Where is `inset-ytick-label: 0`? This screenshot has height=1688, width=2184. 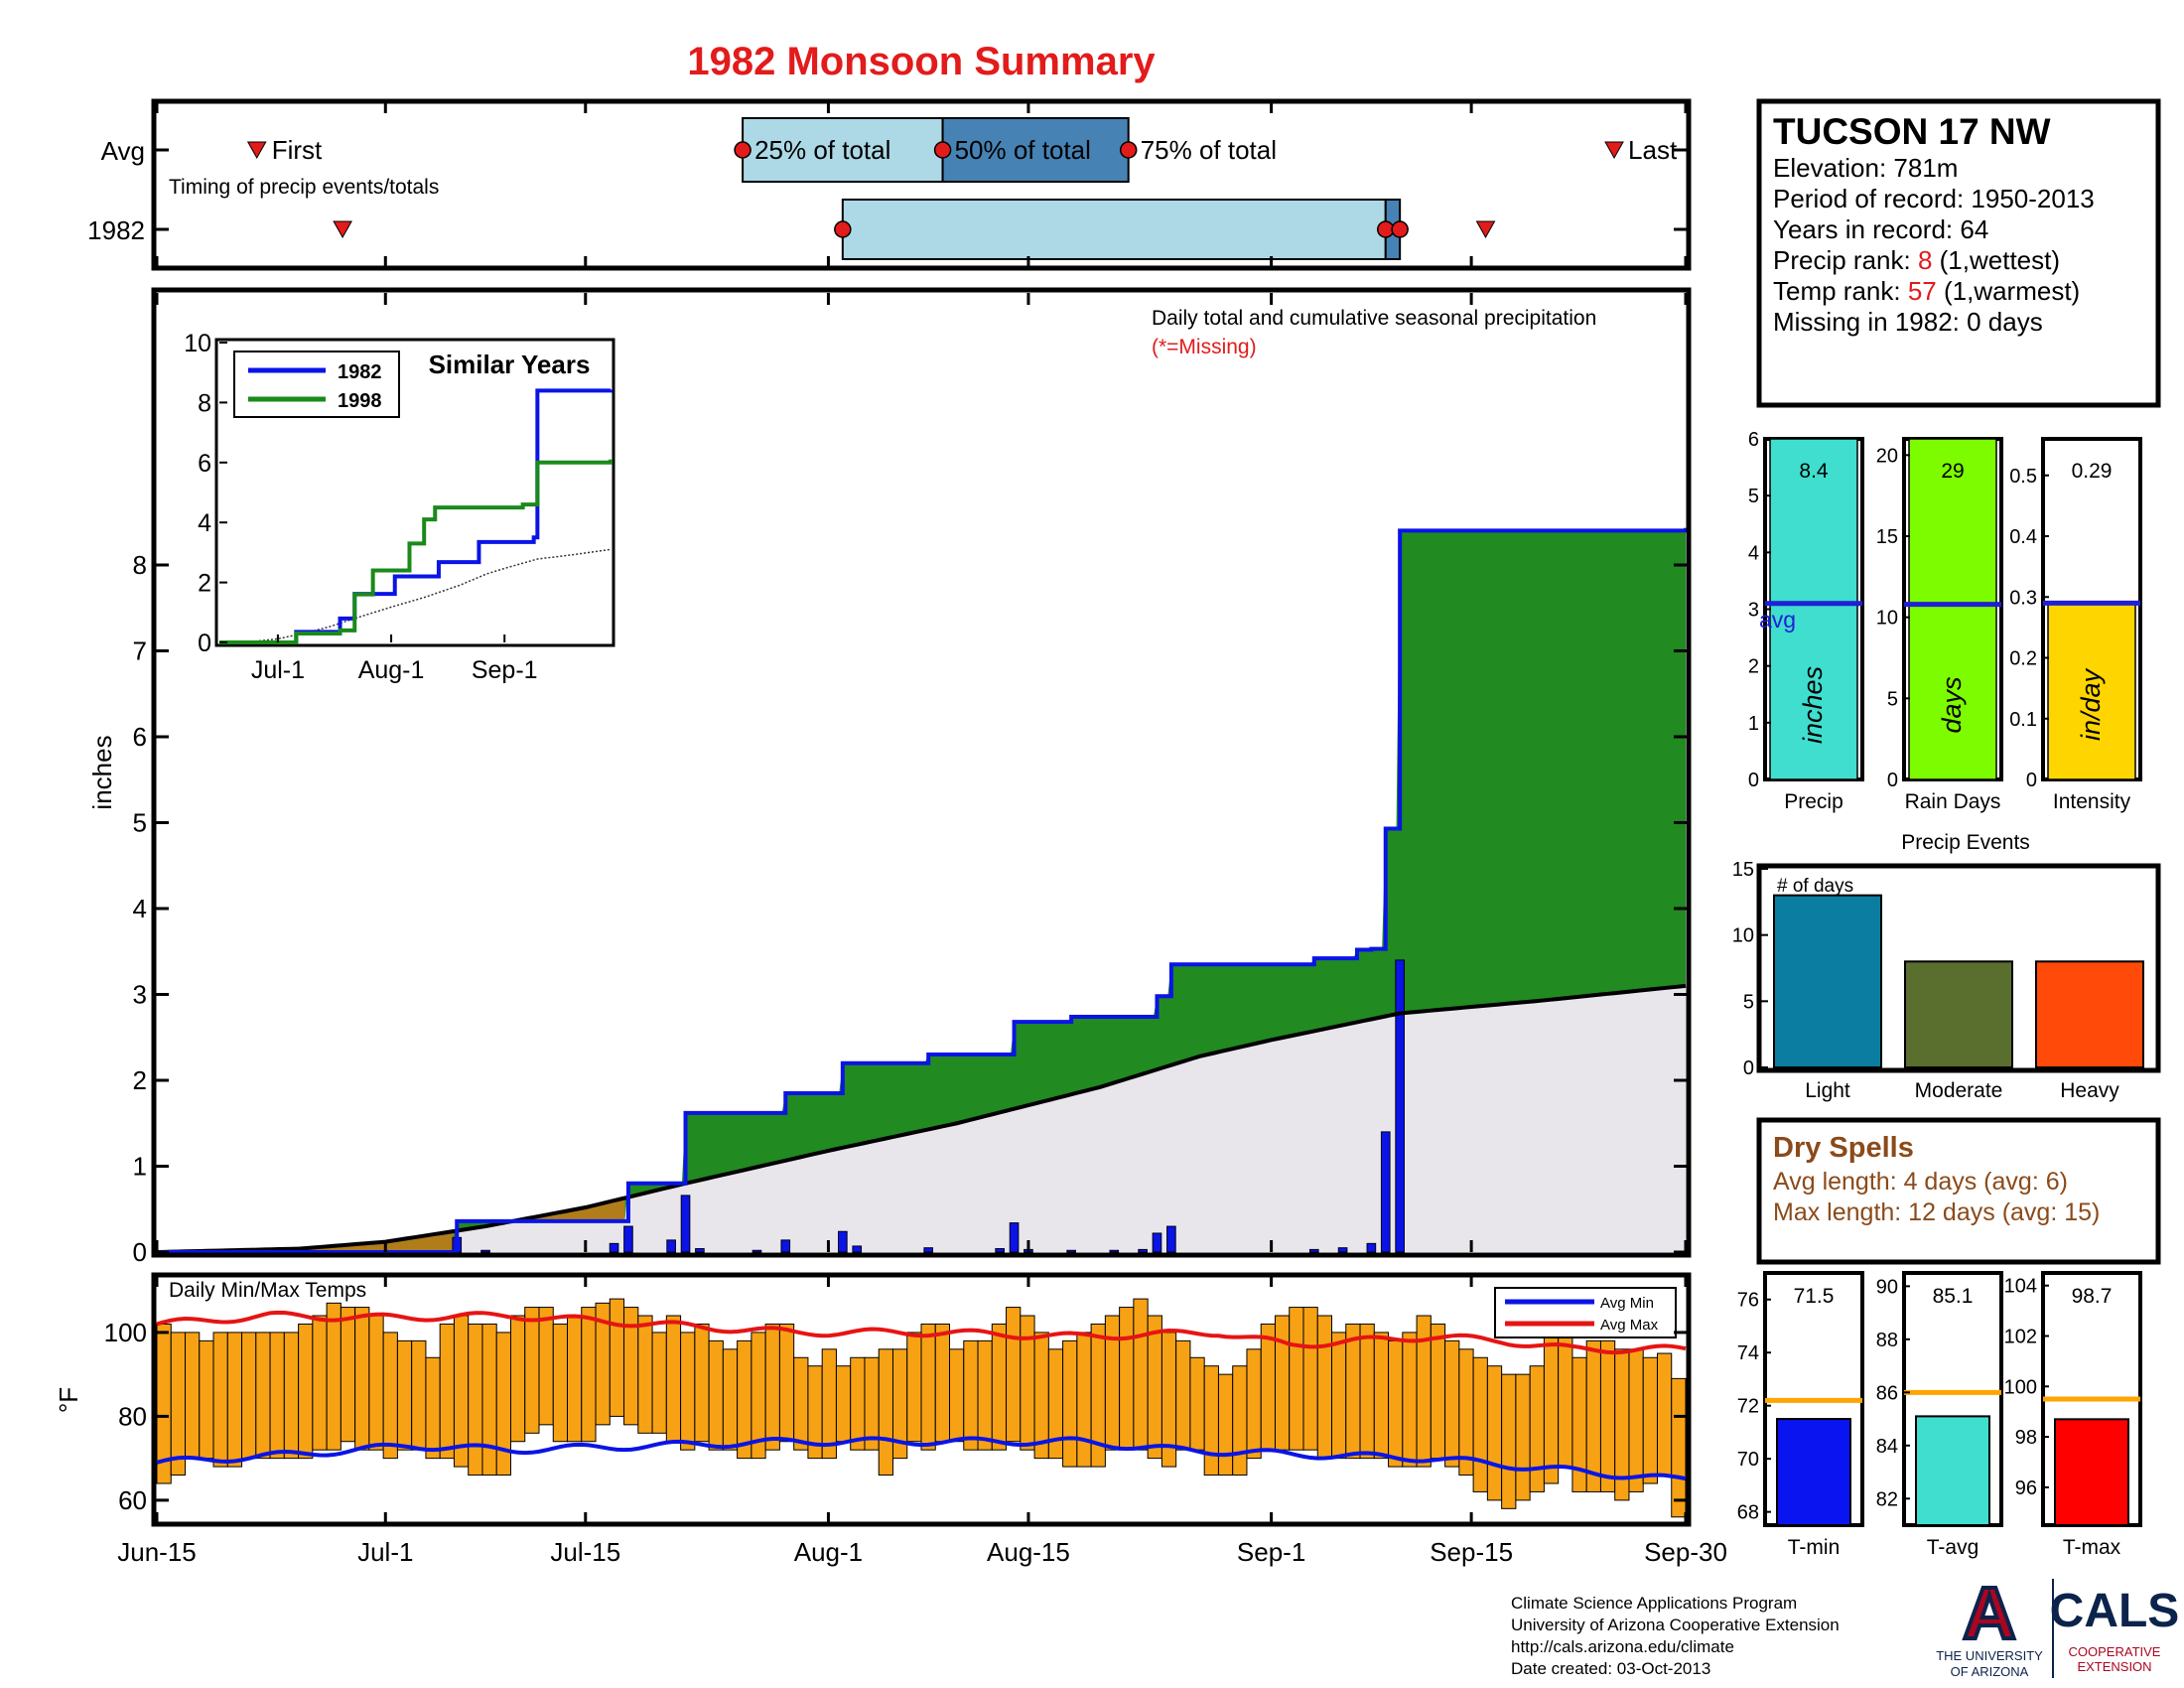 inset-ytick-label: 0 is located at coordinates (204, 643).